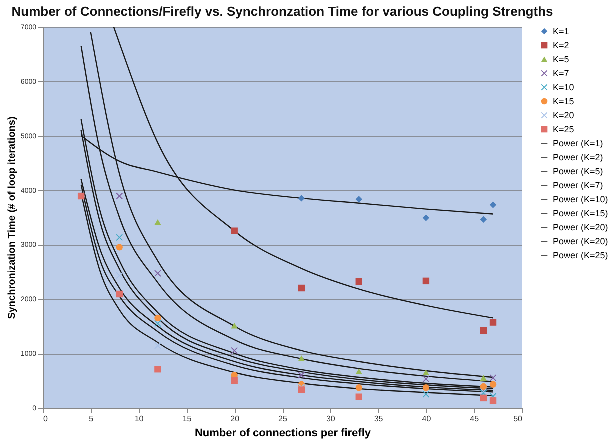 The image size is (613, 444). Describe the element at coordinates (561, 73) in the screenshot. I see `legend-label: K=7` at that location.